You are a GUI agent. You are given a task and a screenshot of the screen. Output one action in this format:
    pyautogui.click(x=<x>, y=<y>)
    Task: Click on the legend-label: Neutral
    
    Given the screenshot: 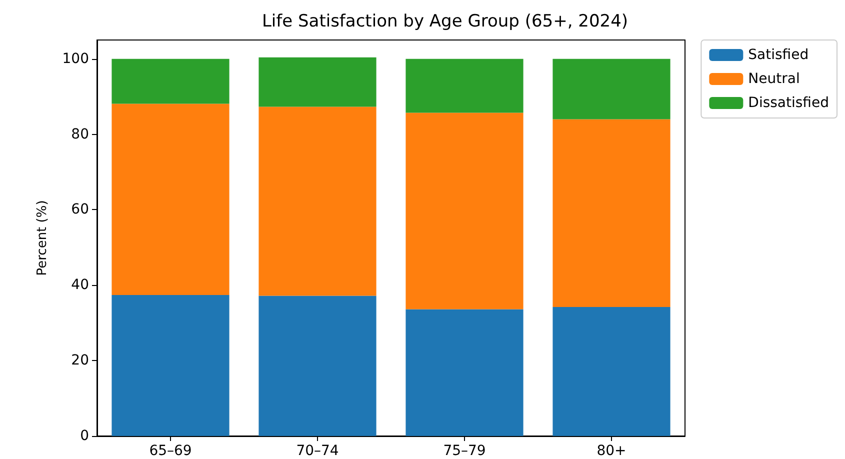 What is the action you would take?
    pyautogui.click(x=774, y=79)
    